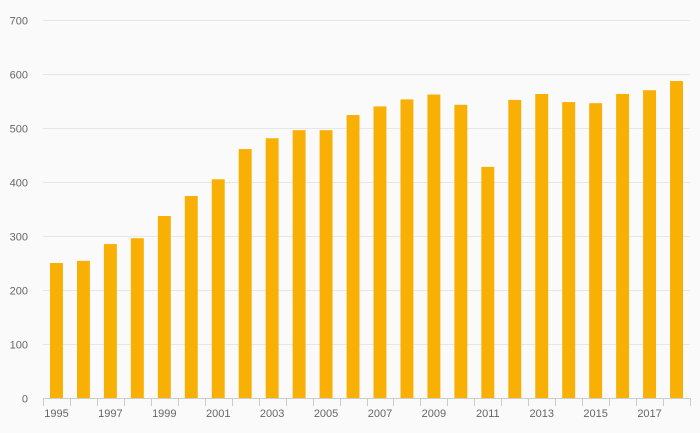  I want to click on x-axis, so click(367, 402).